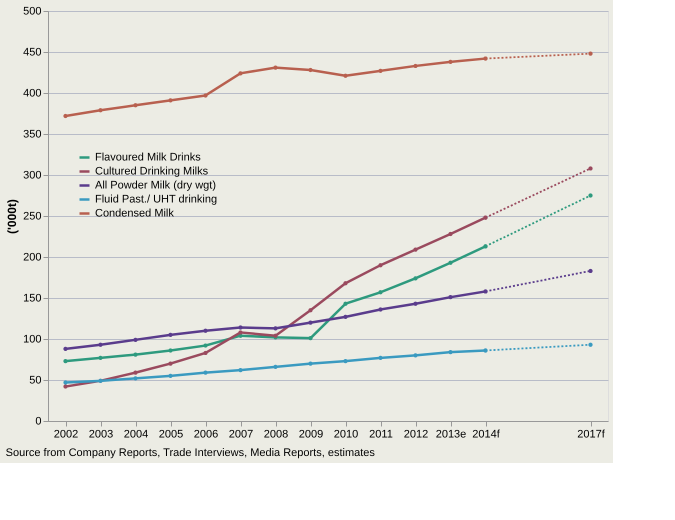 This screenshot has height=520, width=675. Describe the element at coordinates (32, 298) in the screenshot. I see `y-tick-label: 150` at that location.